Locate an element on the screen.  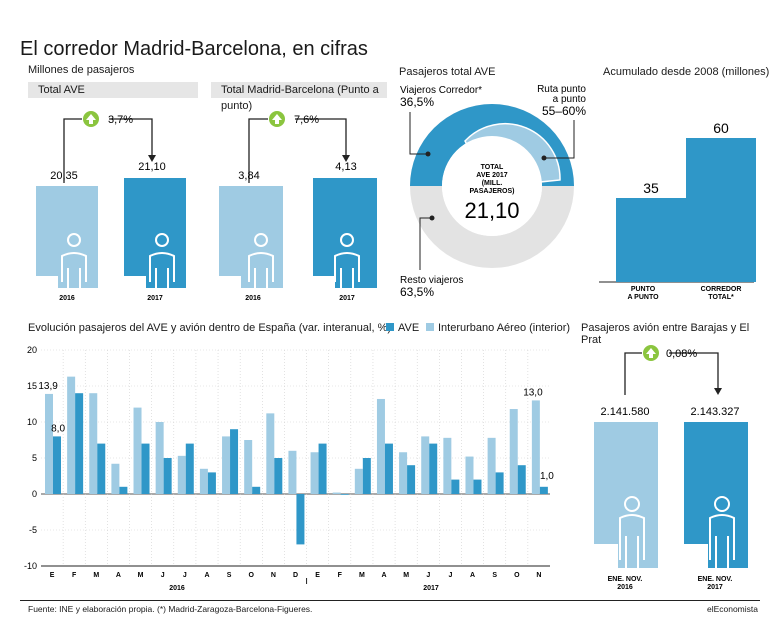
y-tick-label: 10 is located at coordinates (32, 422).